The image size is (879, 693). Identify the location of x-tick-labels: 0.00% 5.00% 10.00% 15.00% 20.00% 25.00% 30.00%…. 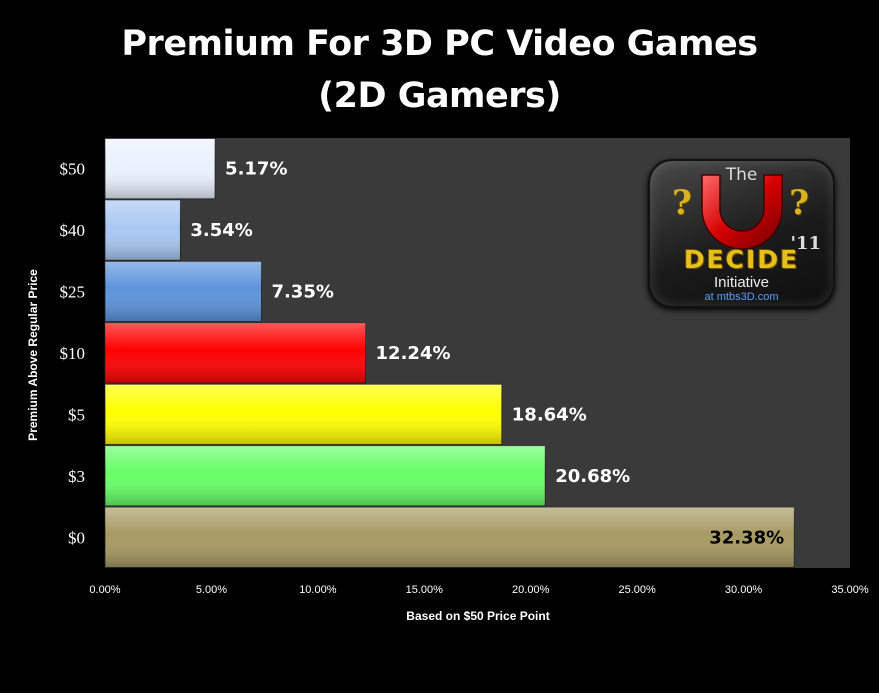
(478, 590).